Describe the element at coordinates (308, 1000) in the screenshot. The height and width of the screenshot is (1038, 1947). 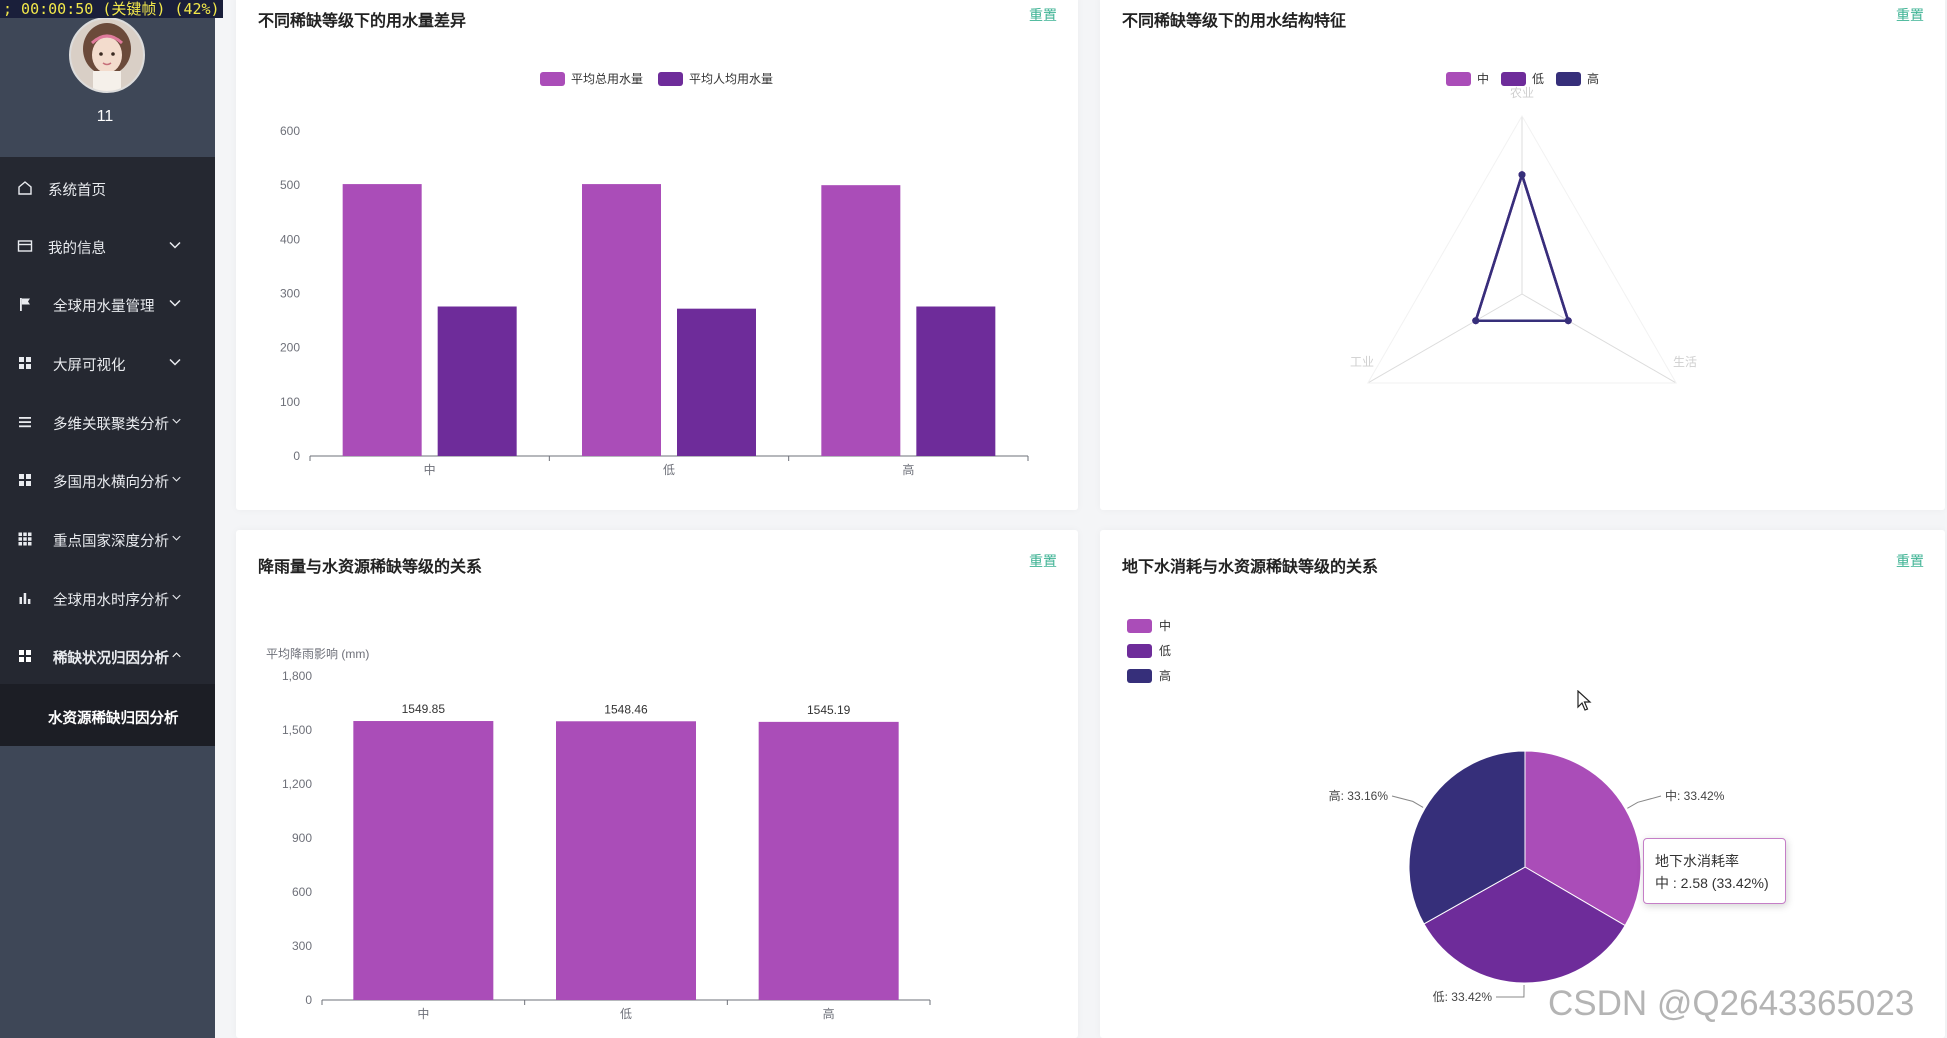
I see `y-tick-label: 0` at that location.